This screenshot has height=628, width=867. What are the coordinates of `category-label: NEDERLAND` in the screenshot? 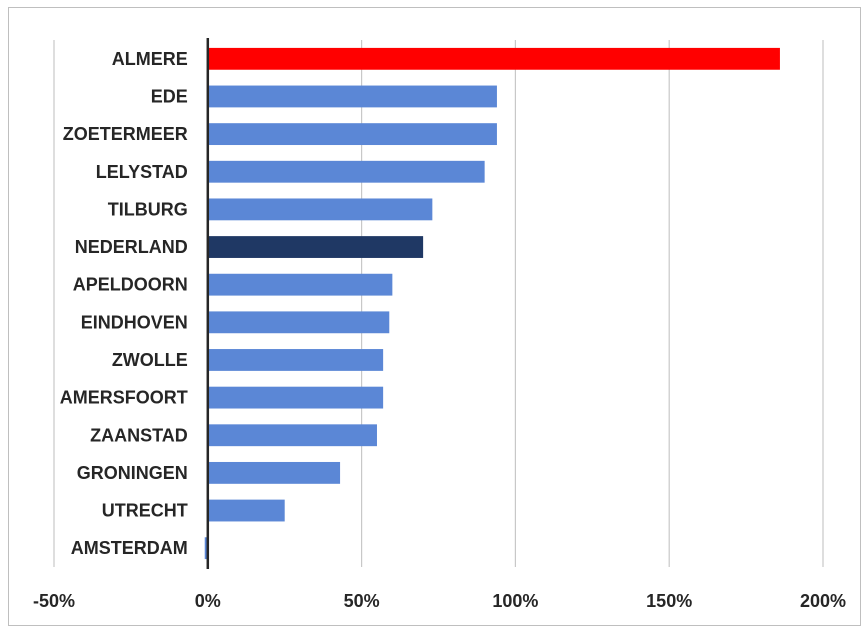 It's located at (131, 247).